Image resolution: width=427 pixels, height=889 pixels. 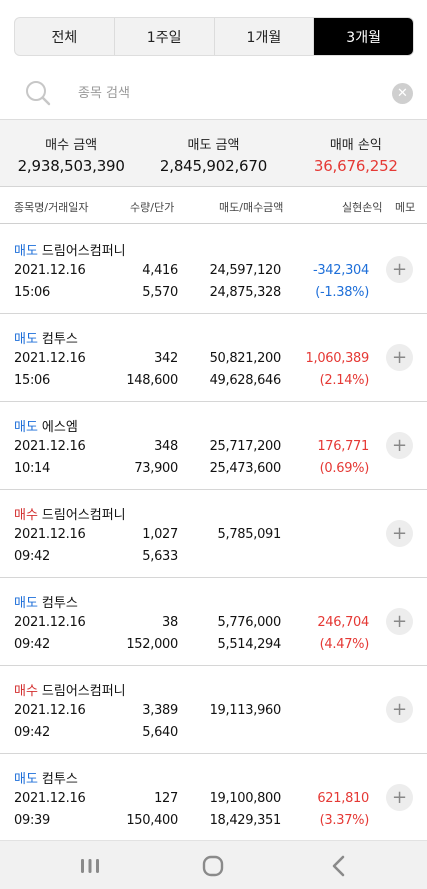 What do you see at coordinates (342, 292) in the screenshot?
I see `realized-pnl-rate: (-1.38%)` at bounding box center [342, 292].